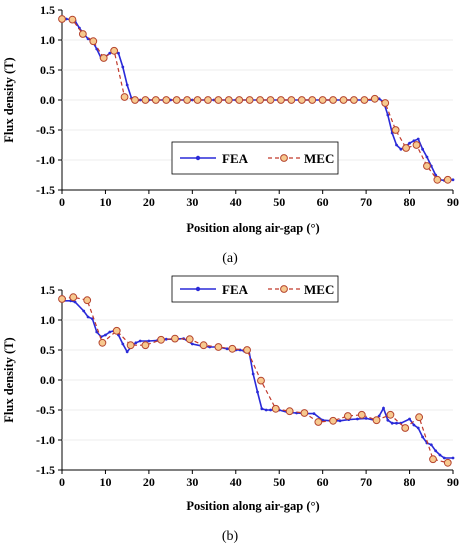  What do you see at coordinates (323, 202) in the screenshot?
I see `x-tick-label: 60` at bounding box center [323, 202].